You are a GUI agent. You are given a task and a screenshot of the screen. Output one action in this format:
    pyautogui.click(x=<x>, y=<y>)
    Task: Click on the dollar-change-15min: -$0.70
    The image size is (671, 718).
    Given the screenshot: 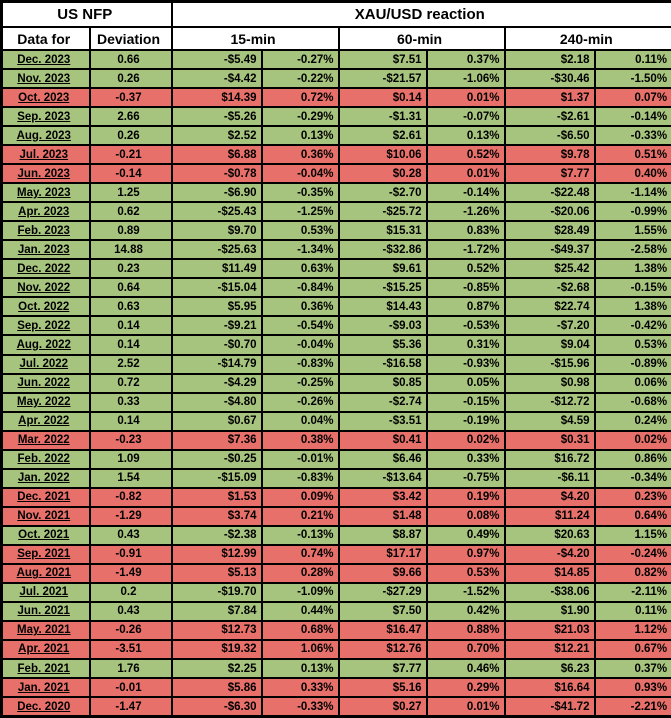 What is the action you would take?
    pyautogui.click(x=216, y=345)
    